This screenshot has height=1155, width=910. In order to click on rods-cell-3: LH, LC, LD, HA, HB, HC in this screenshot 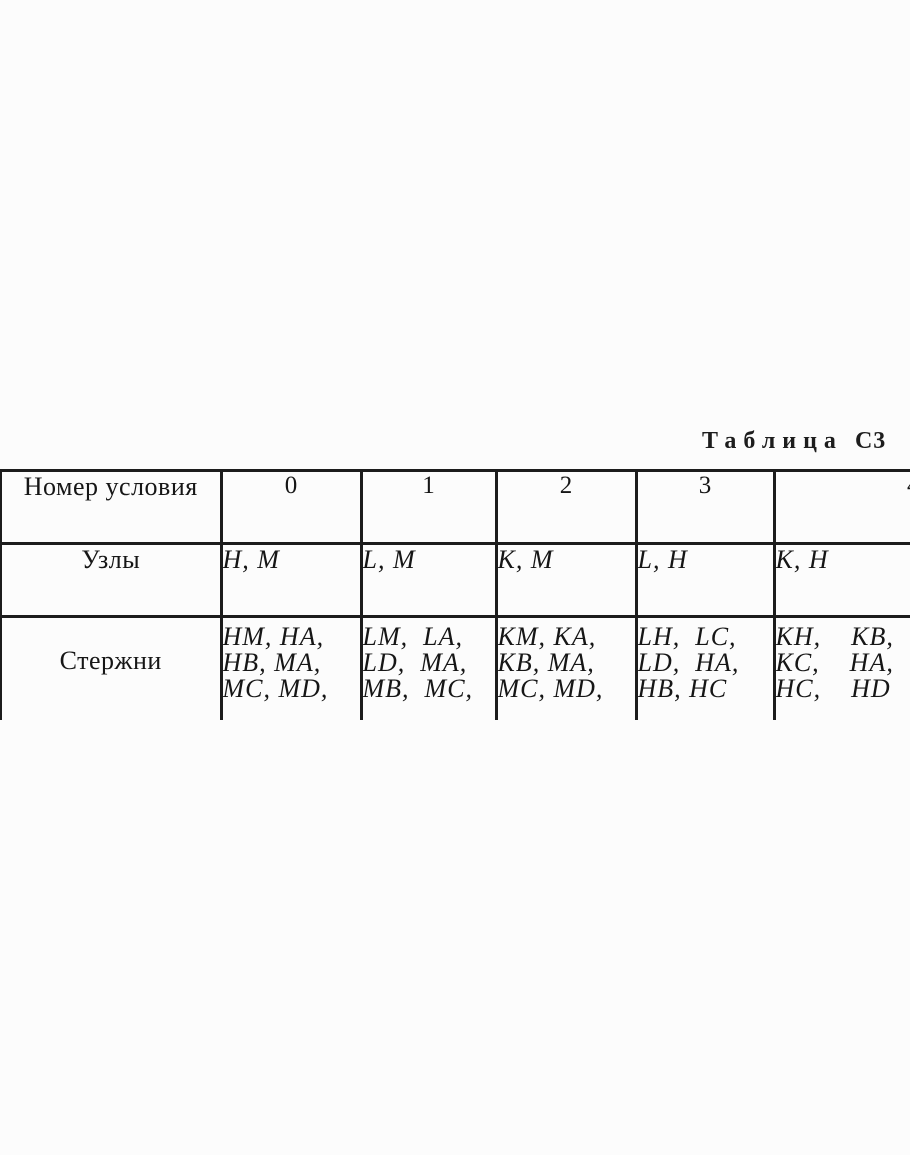, I will do `click(704, 668)`.